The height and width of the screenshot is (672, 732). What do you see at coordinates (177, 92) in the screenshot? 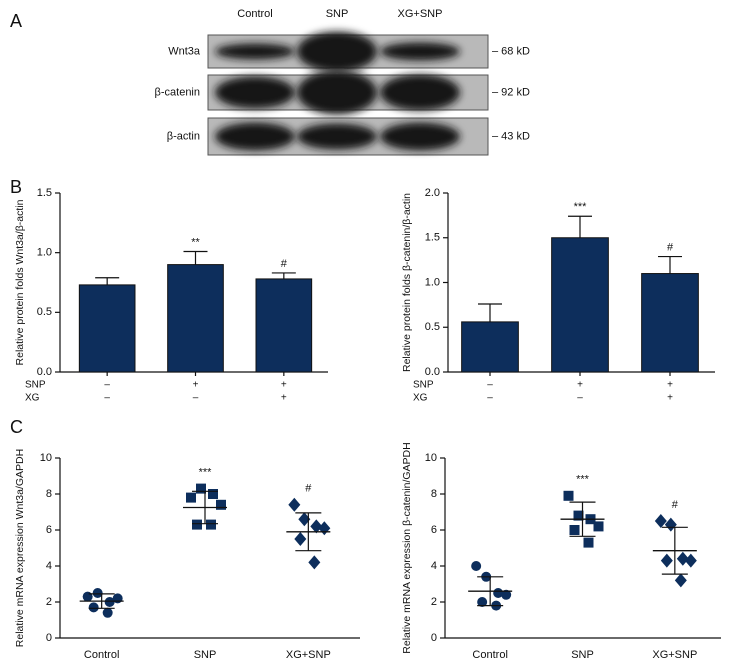
I see `protein-label: β-catenin` at bounding box center [177, 92].